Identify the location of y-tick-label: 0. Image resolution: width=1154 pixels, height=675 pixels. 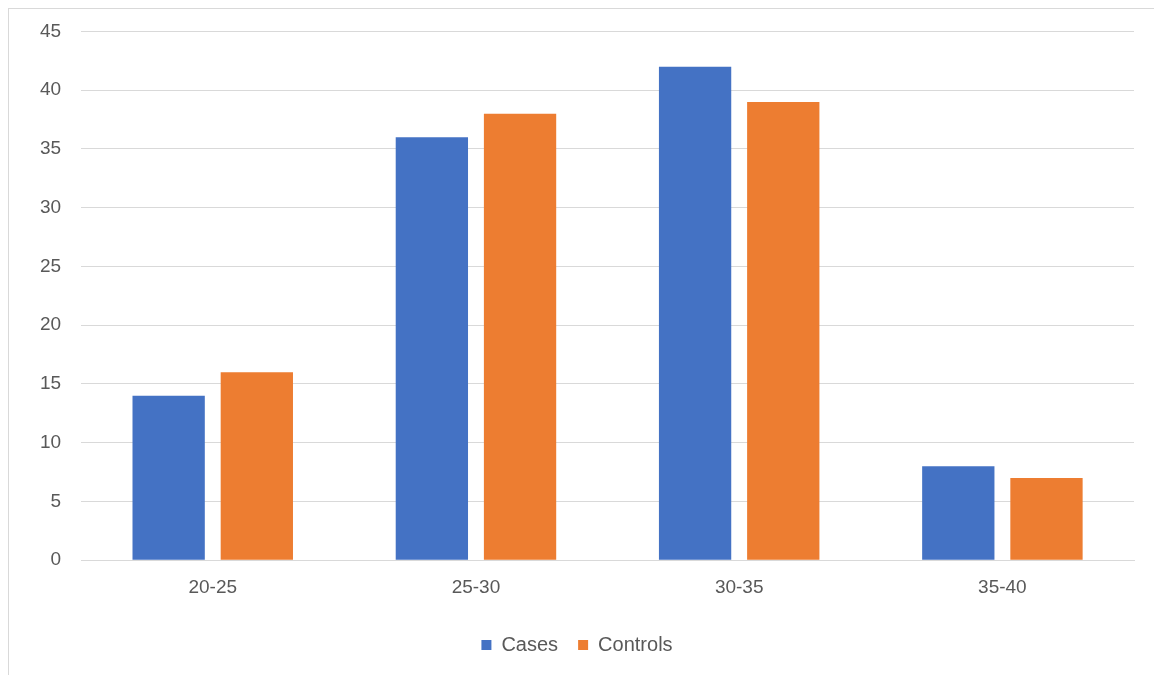
(56, 559).